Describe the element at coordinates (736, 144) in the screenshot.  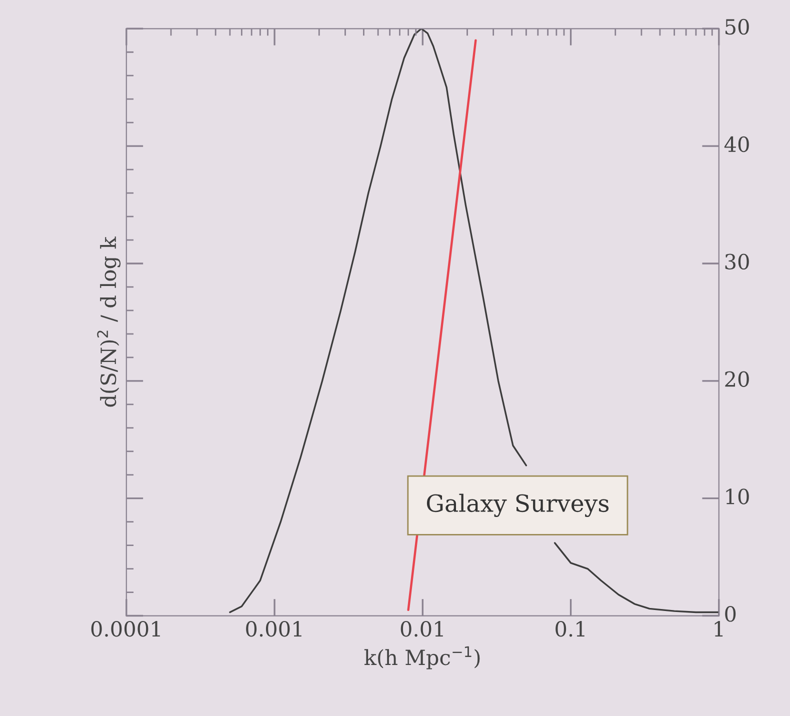
I see `y-tick-label: 40` at that location.